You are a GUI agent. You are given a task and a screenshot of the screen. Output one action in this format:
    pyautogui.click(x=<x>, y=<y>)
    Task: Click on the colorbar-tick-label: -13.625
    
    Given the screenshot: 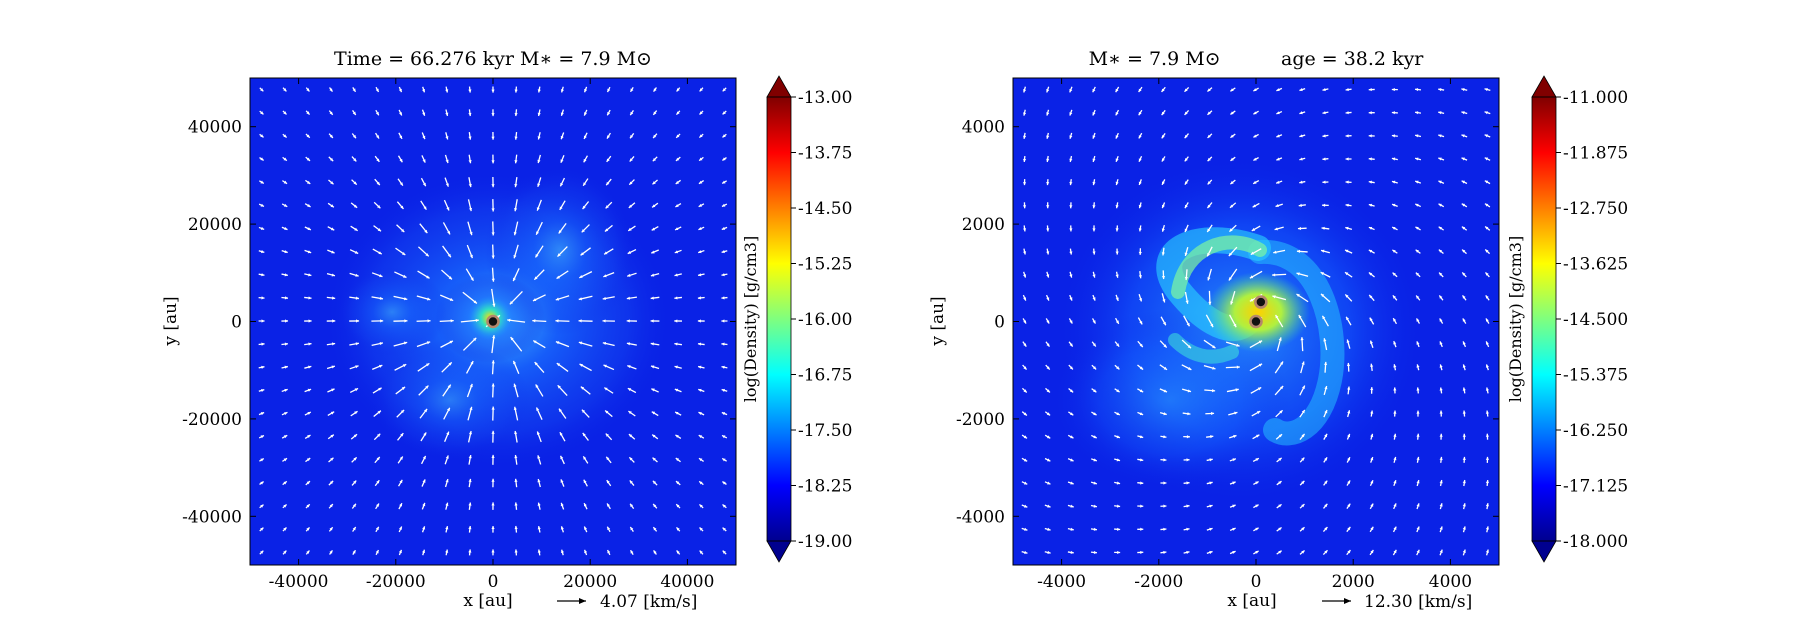 What is the action you would take?
    pyautogui.click(x=1595, y=265)
    